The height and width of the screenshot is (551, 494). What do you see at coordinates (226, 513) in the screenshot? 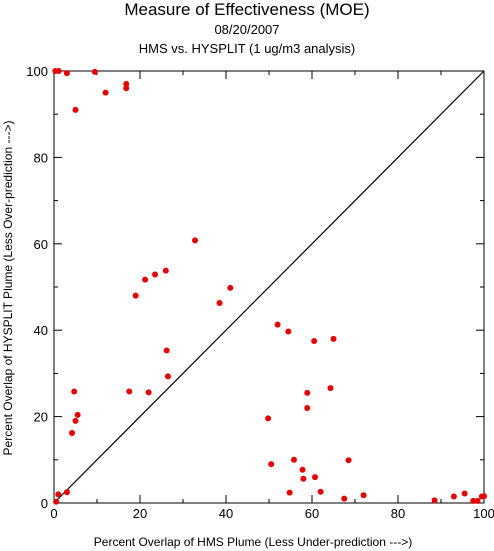
I see `x-tick-label: 40` at bounding box center [226, 513].